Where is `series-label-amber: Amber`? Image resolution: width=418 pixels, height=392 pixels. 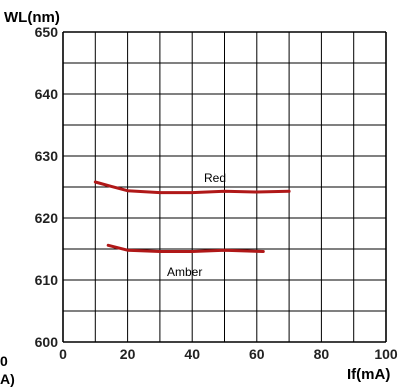
series-label-amber: Amber is located at coordinates (184, 272).